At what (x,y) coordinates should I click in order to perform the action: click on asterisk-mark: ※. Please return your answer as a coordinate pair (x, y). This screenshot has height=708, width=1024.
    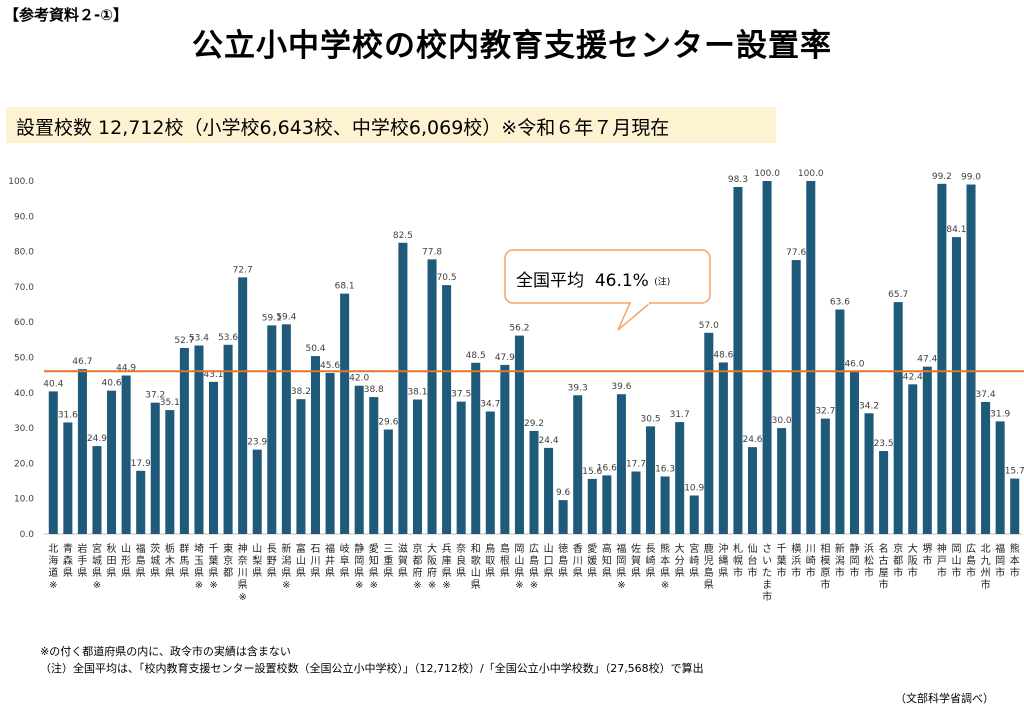
    Looking at the image, I should click on (665, 585).